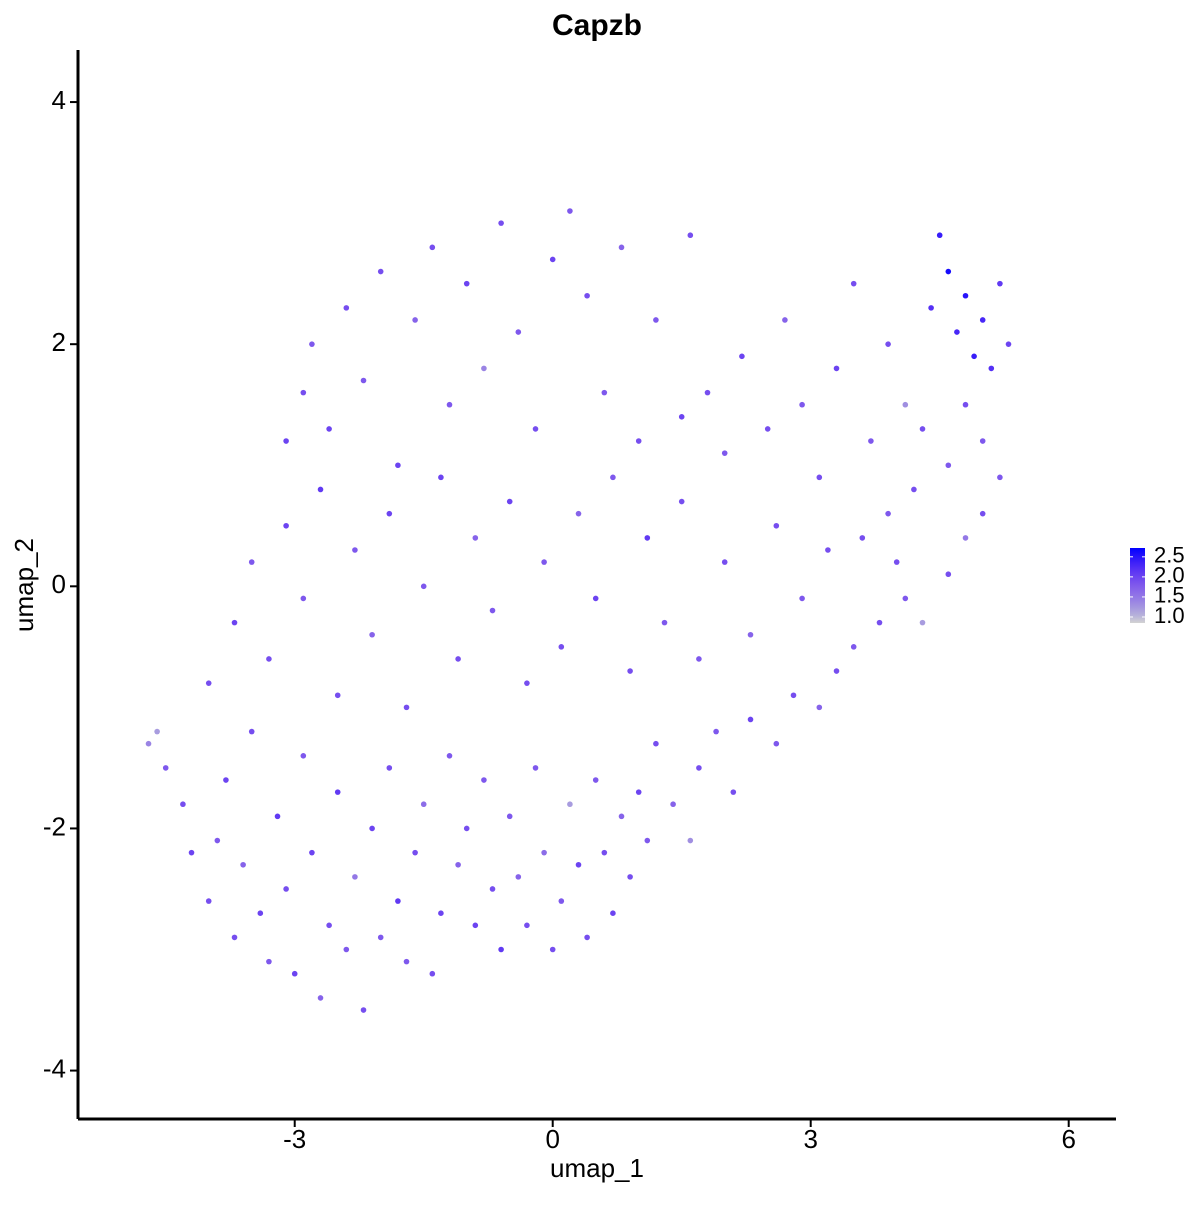 The image size is (1200, 1205). Describe the element at coordinates (597, 25) in the screenshot. I see `chart-title: Capzb` at that location.